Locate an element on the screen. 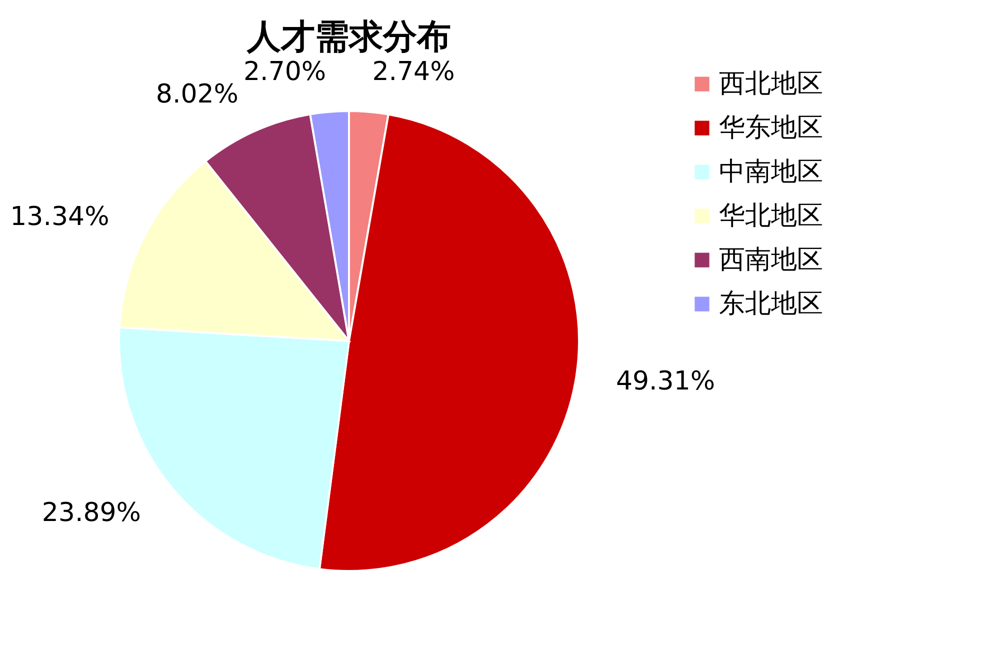  legend-label: 西北地区 is located at coordinates (771, 84).